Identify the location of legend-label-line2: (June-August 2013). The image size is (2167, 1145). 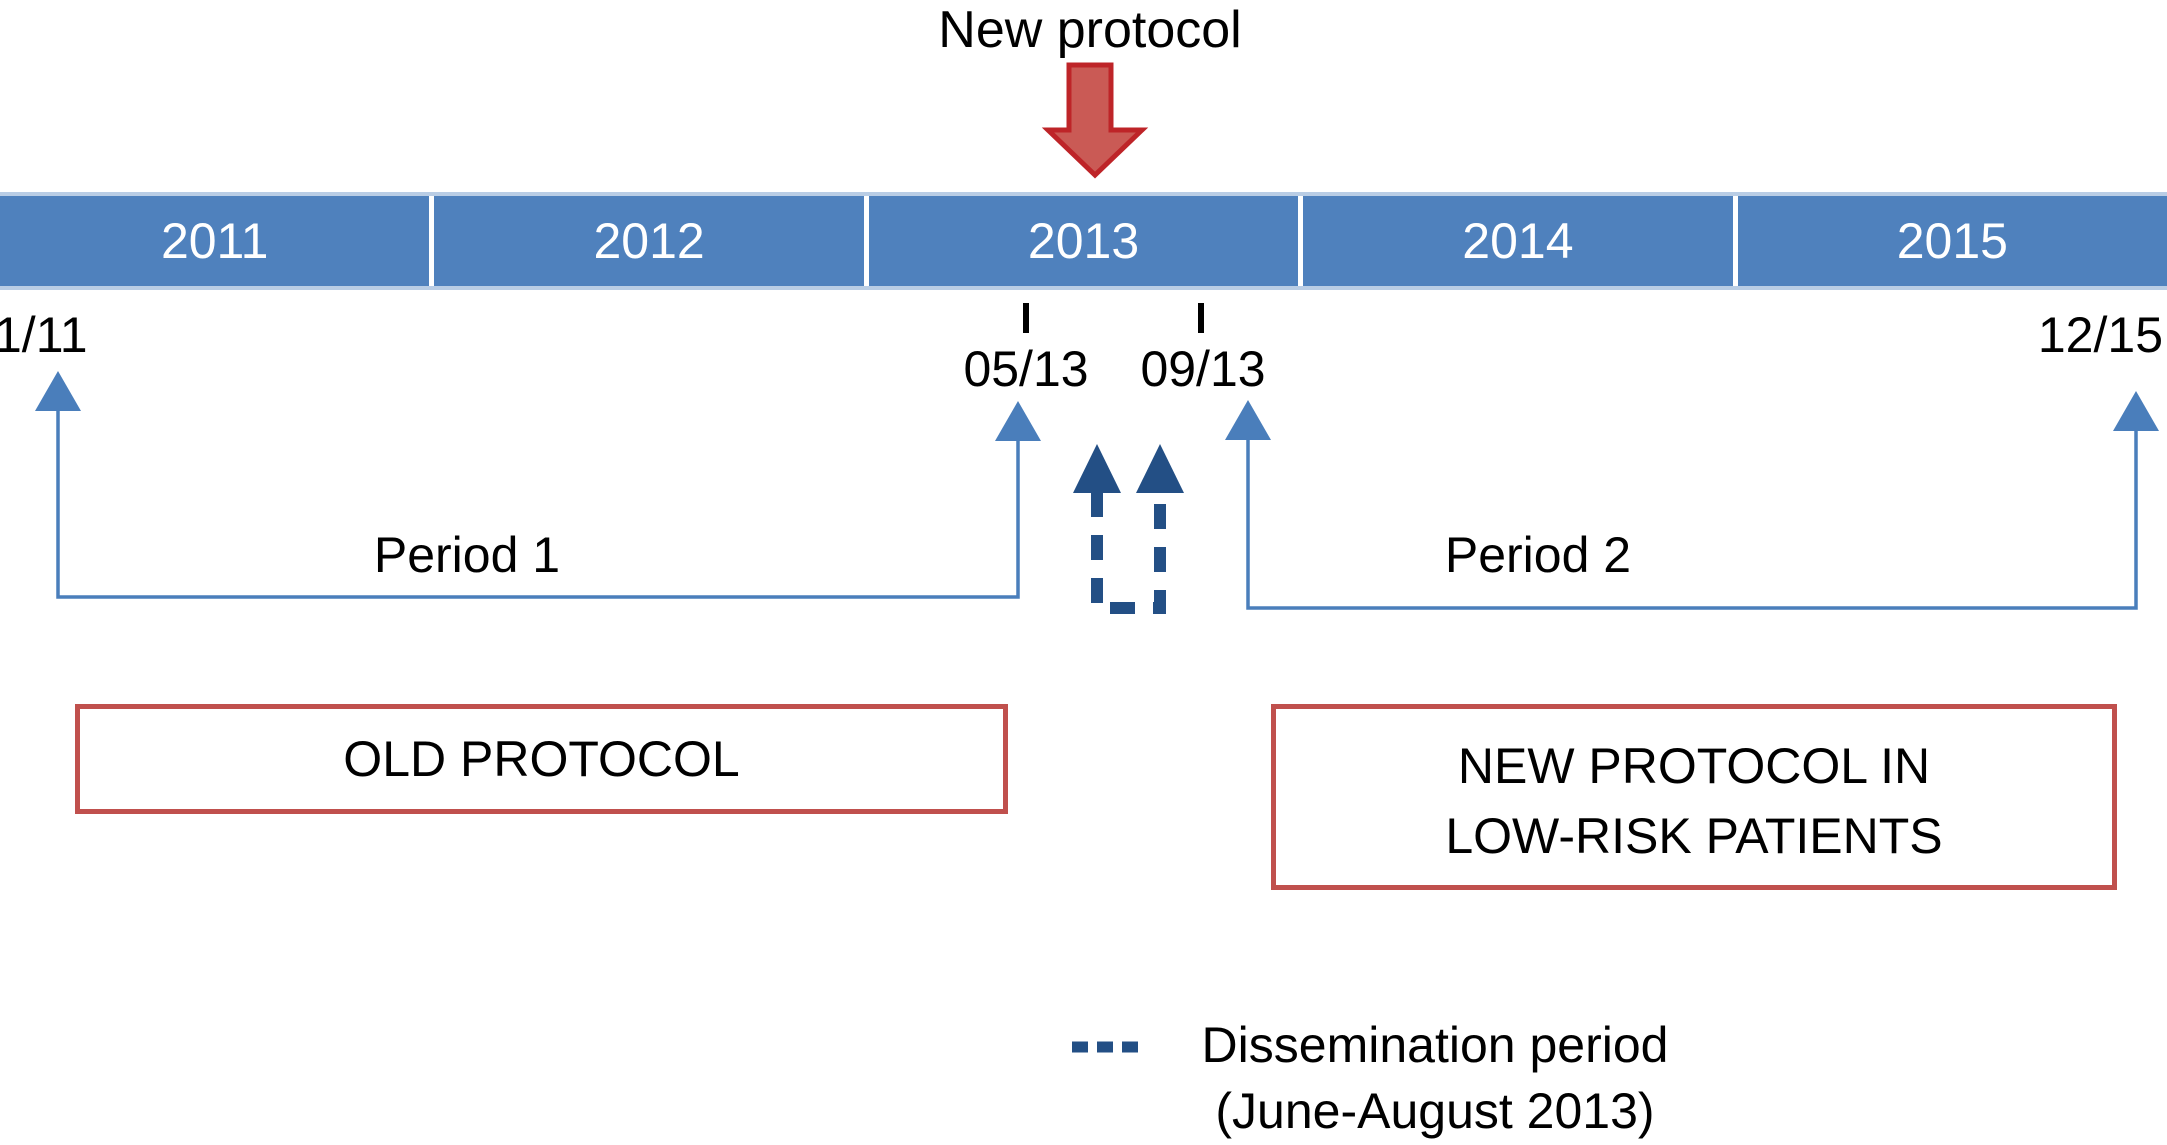
(1435, 1111).